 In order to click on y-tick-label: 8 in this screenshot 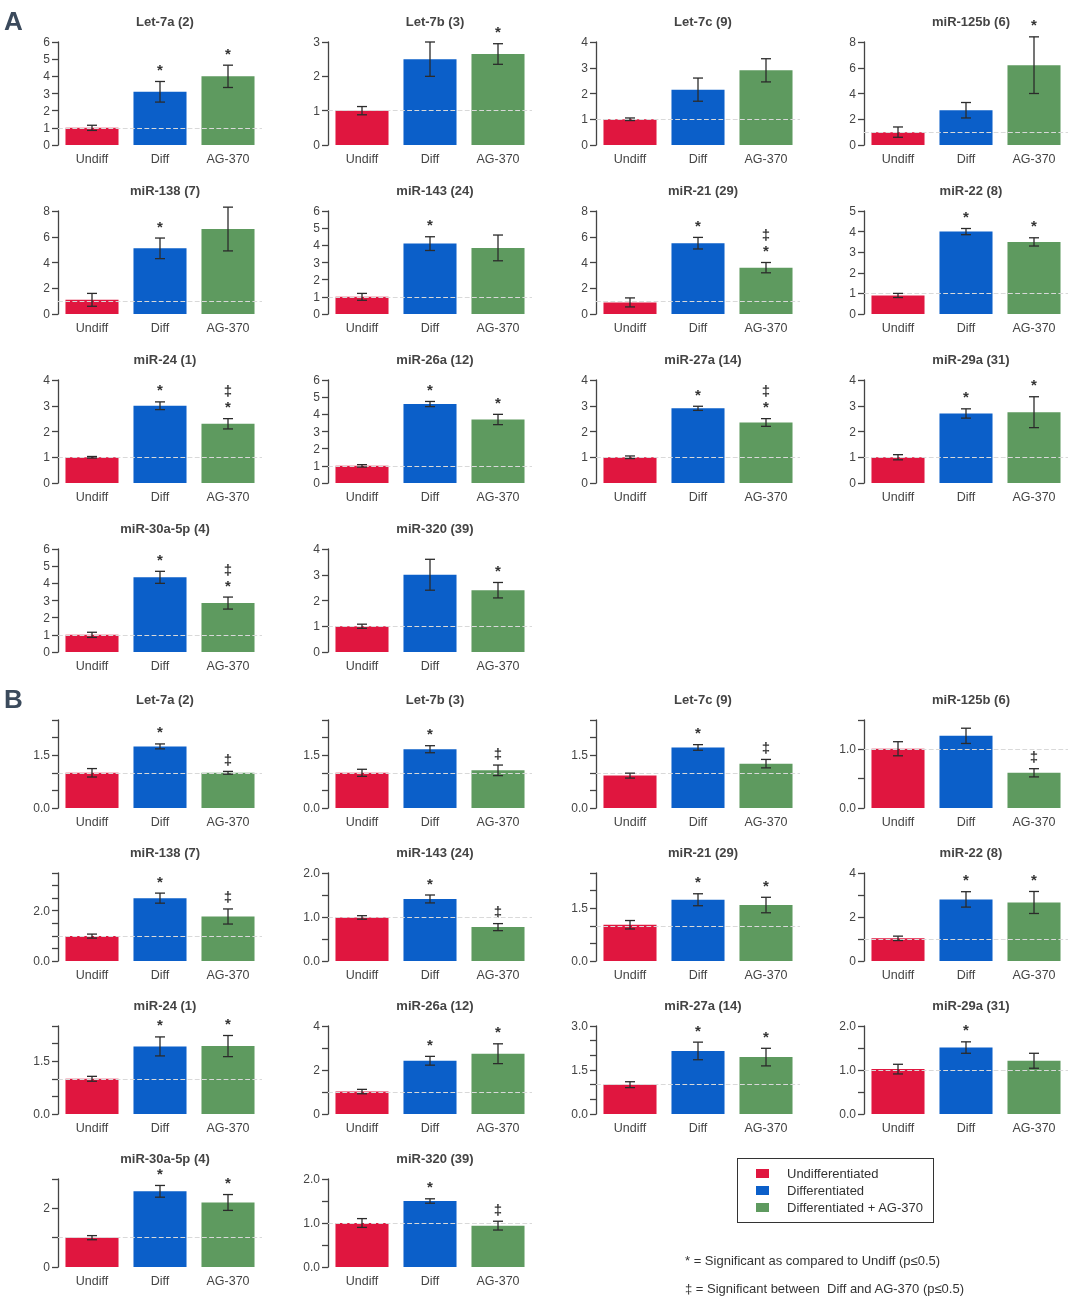, I will do `click(47, 211)`.